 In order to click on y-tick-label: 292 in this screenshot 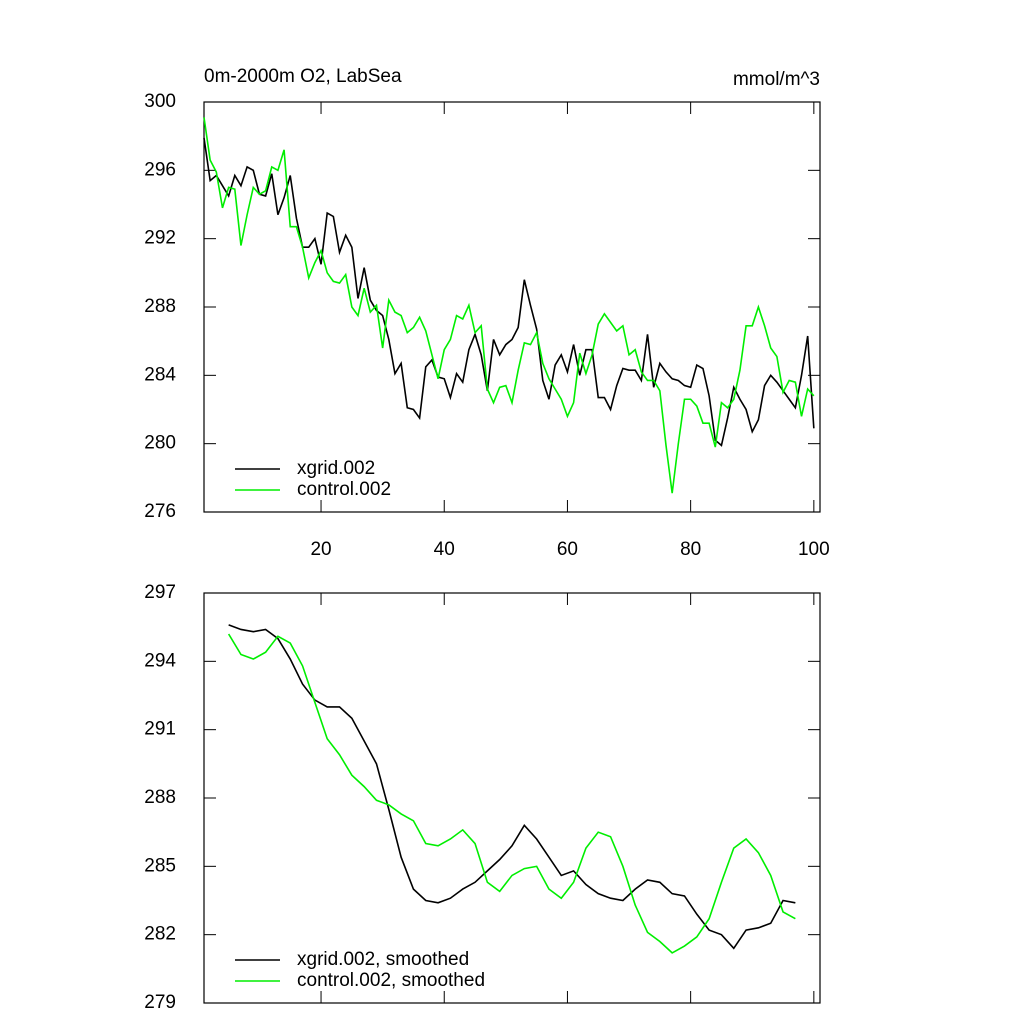, I will do `click(160, 238)`.